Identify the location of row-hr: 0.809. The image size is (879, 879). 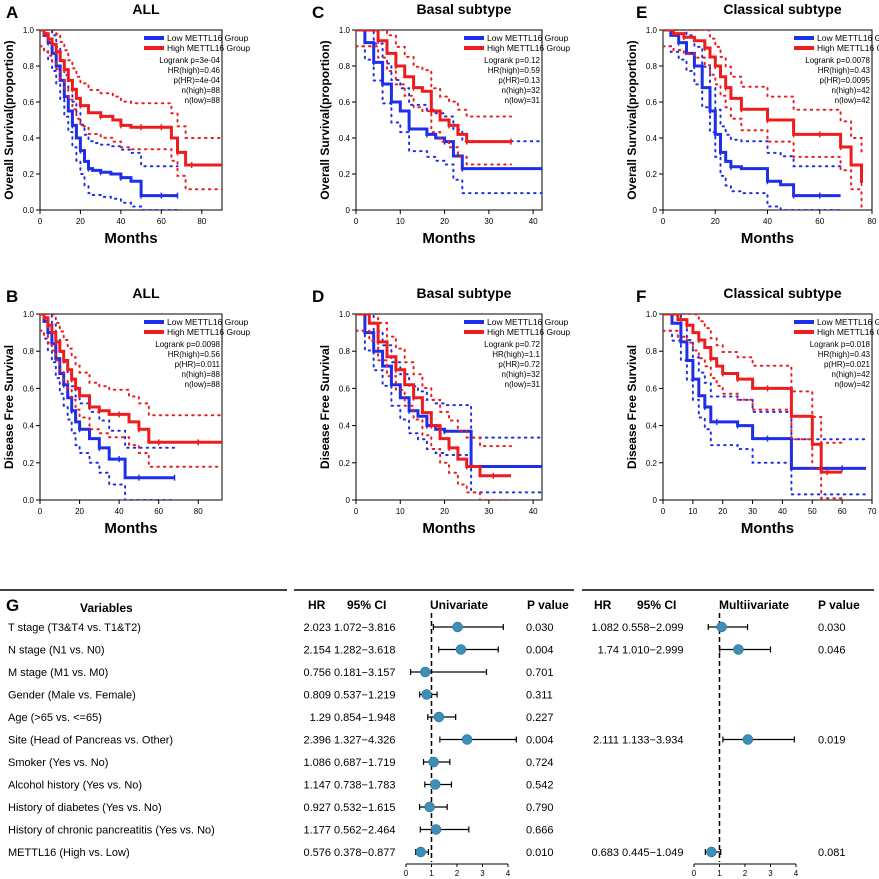
(317, 696).